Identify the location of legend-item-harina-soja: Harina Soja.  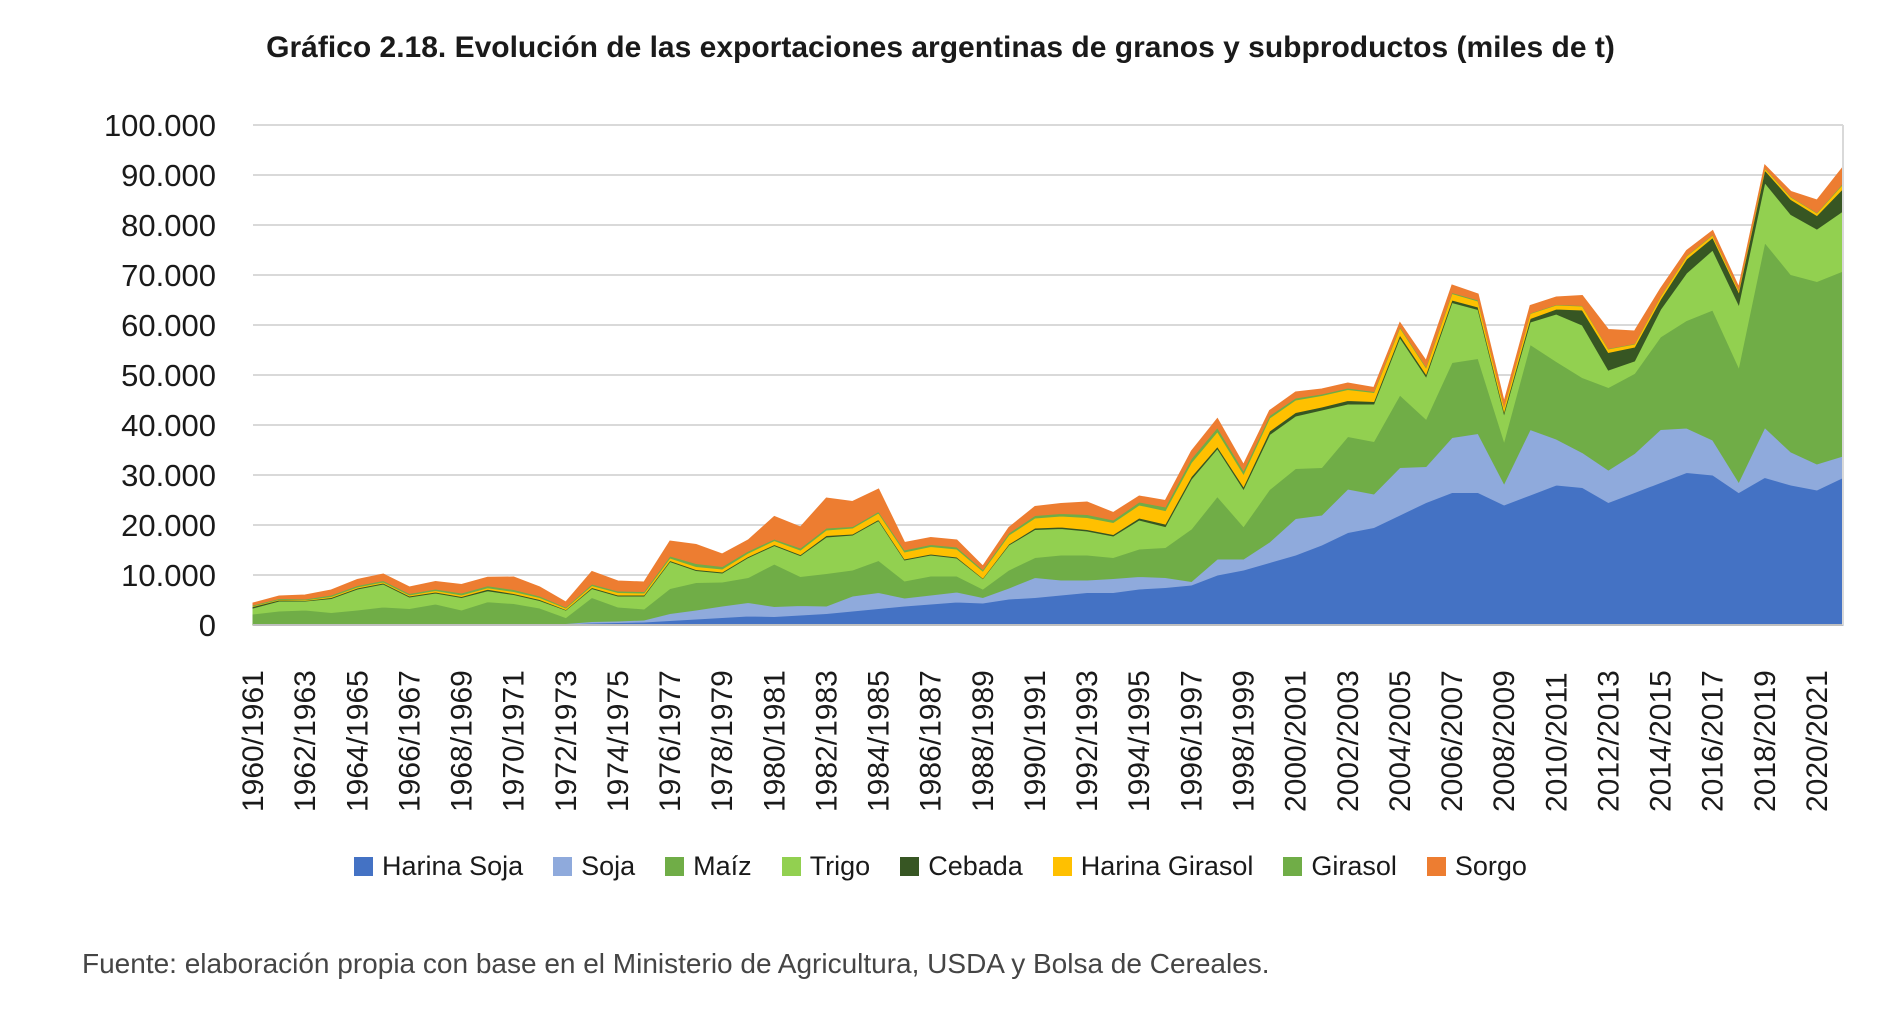
(438, 866).